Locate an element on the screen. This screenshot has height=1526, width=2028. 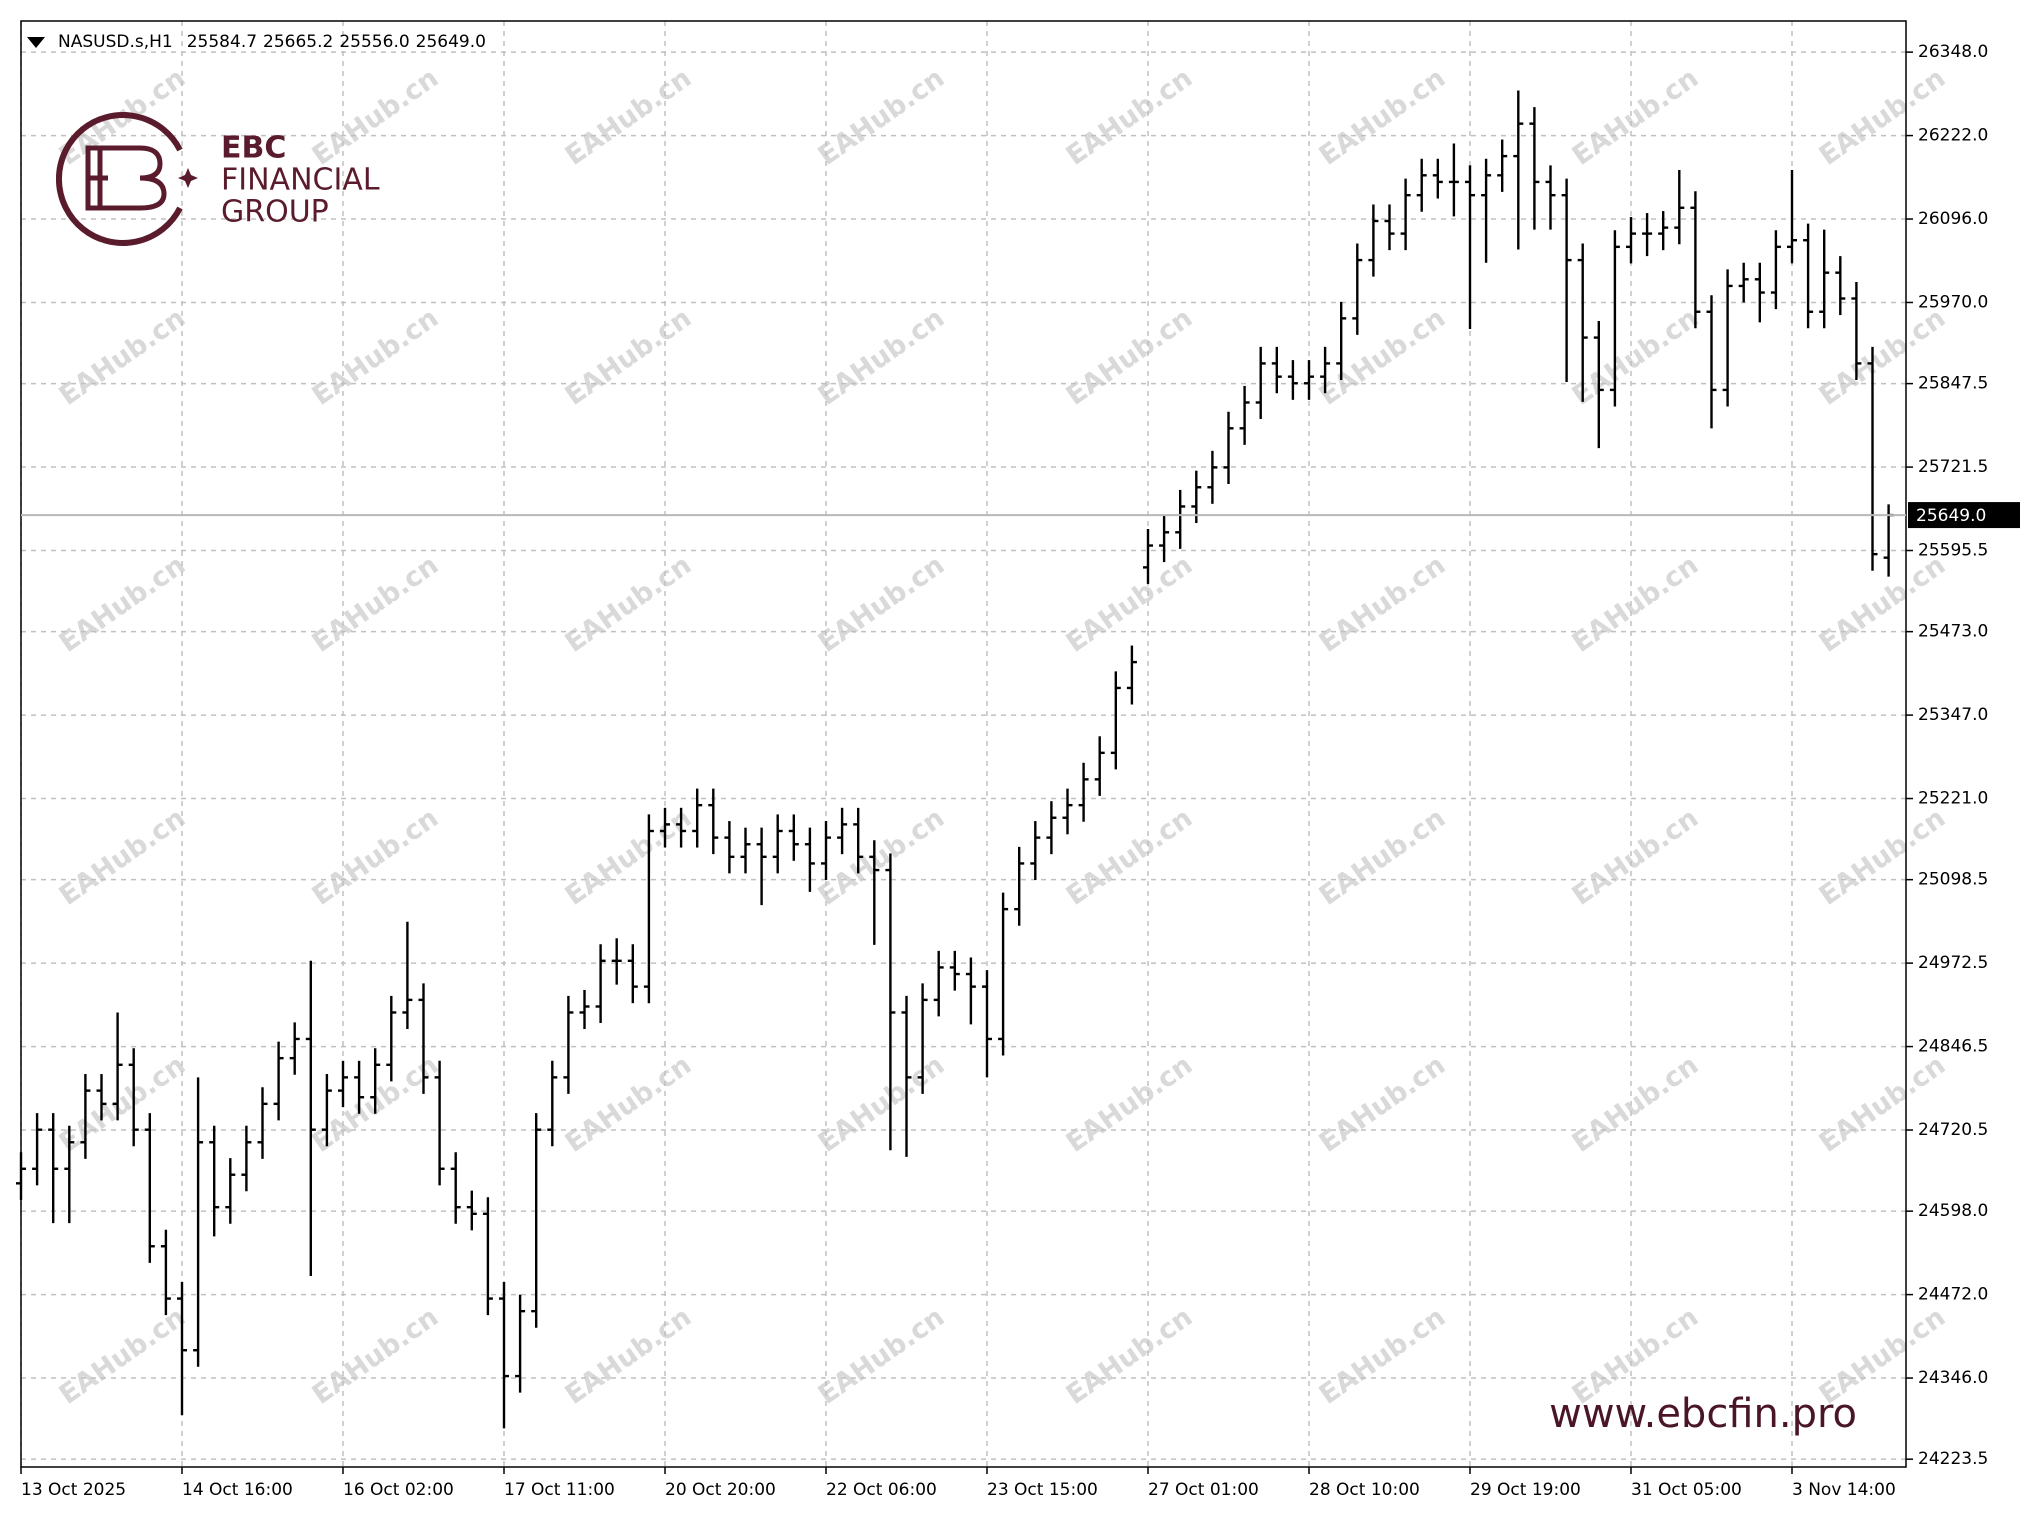
brand-line: FINANCIAL is located at coordinates (300, 180).